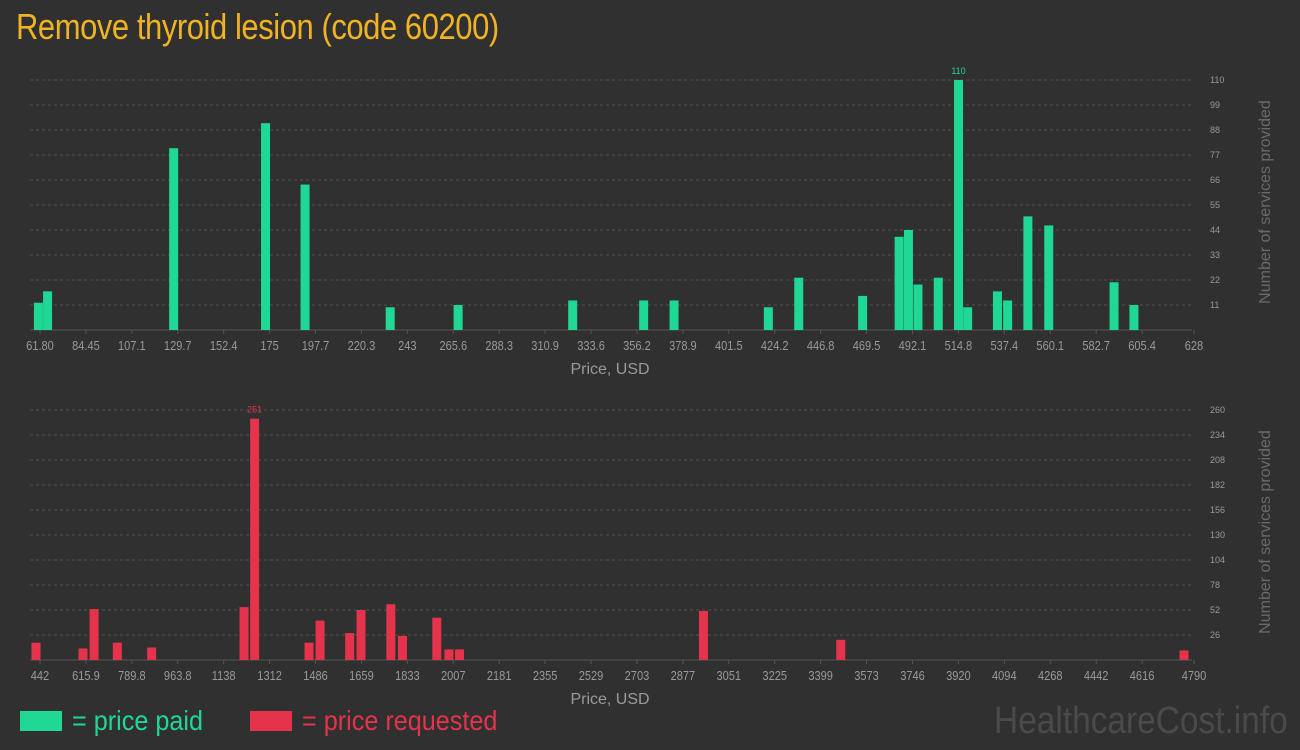  I want to click on paid-x-tick-label: 288.3, so click(499, 345).